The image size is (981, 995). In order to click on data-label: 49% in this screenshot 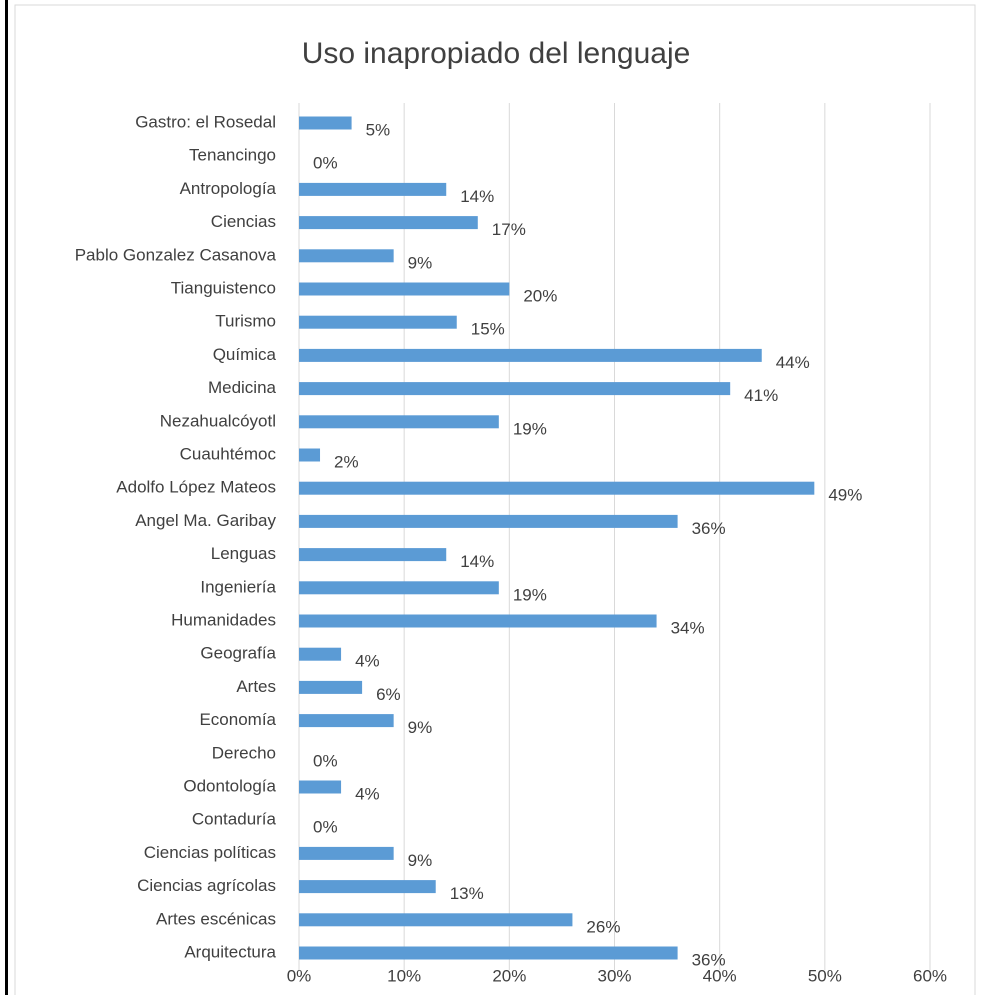, I will do `click(845, 495)`.